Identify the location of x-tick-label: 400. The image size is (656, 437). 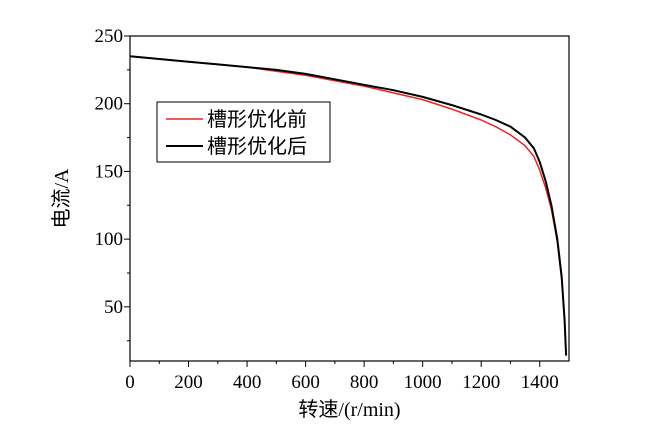
(247, 382).